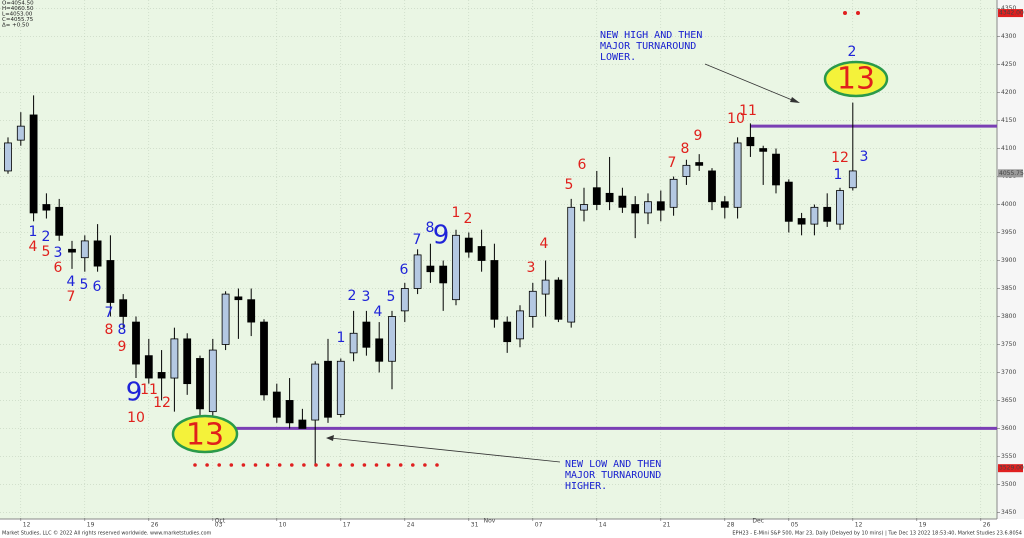 The width and height of the screenshot is (1024, 538). I want to click on month-label: Dec, so click(758, 521).